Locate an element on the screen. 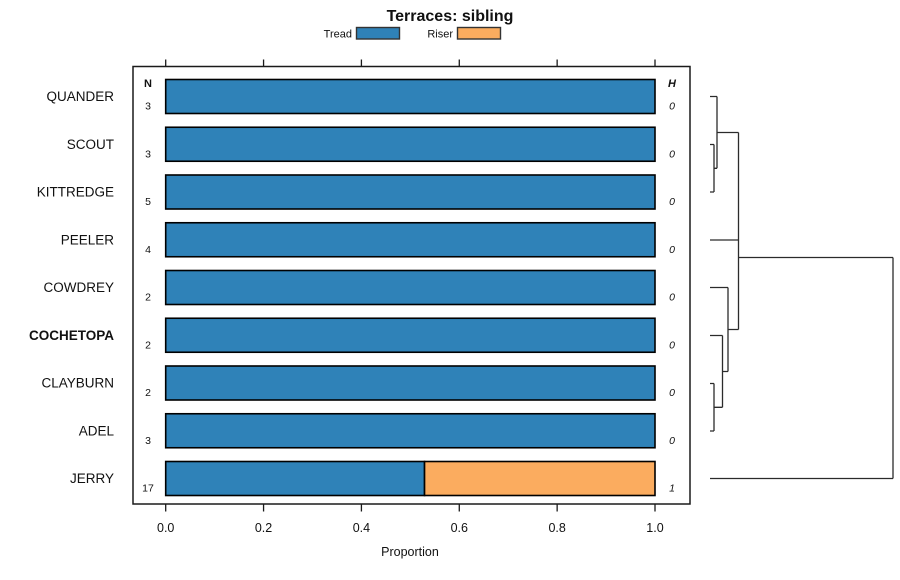 The width and height of the screenshot is (900, 580). row-label: SCOUT is located at coordinates (90, 144).